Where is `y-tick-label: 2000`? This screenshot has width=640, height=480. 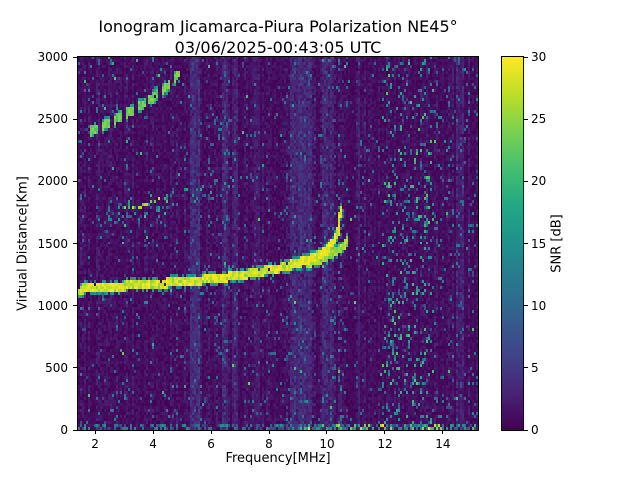 y-tick-label: 2000 is located at coordinates (52, 181).